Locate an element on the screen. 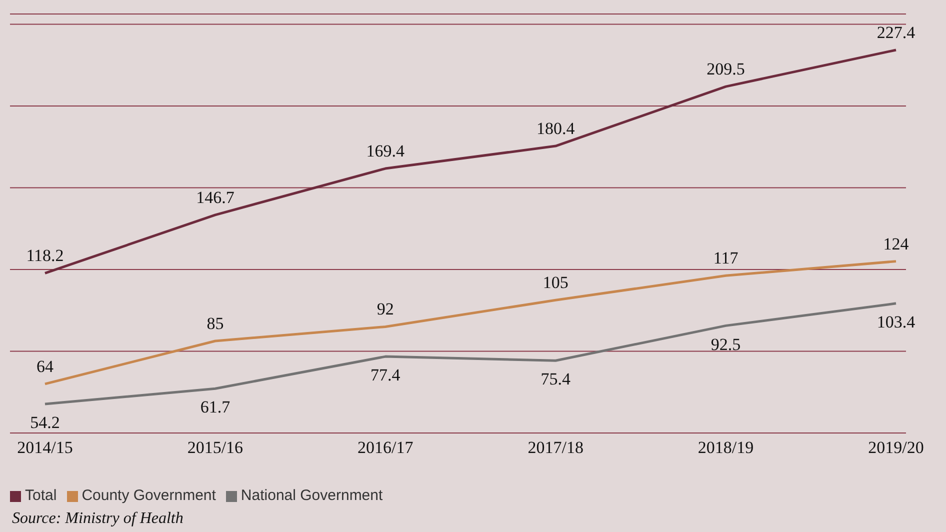 The width and height of the screenshot is (946, 532). data-label: 103.4 is located at coordinates (896, 322).